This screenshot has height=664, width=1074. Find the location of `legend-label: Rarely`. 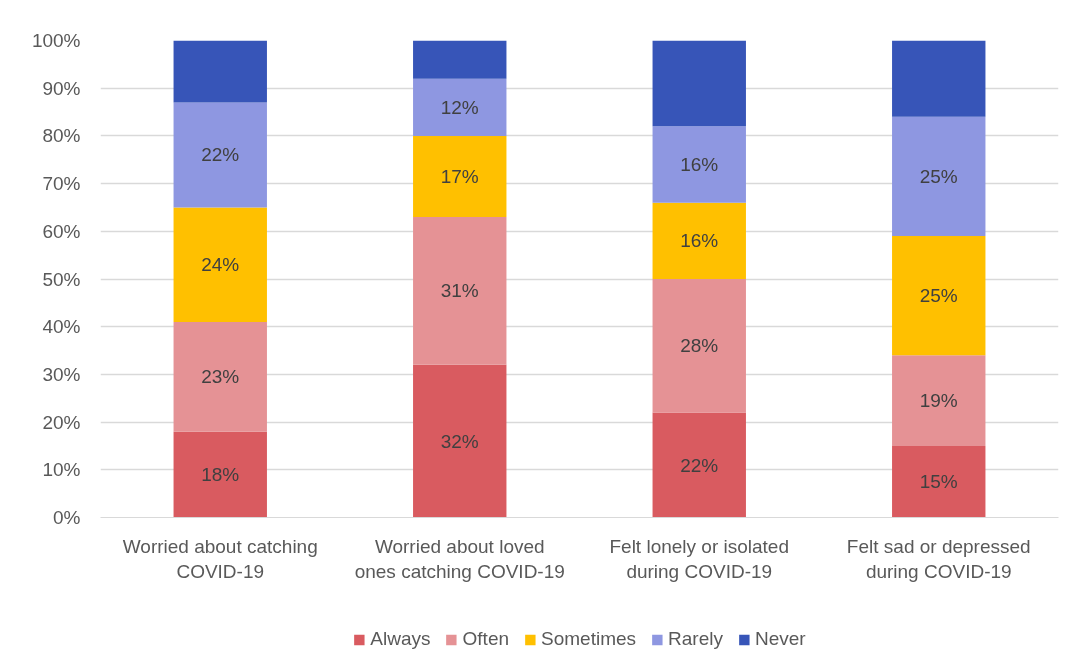

legend-label: Rarely is located at coordinates (695, 639).